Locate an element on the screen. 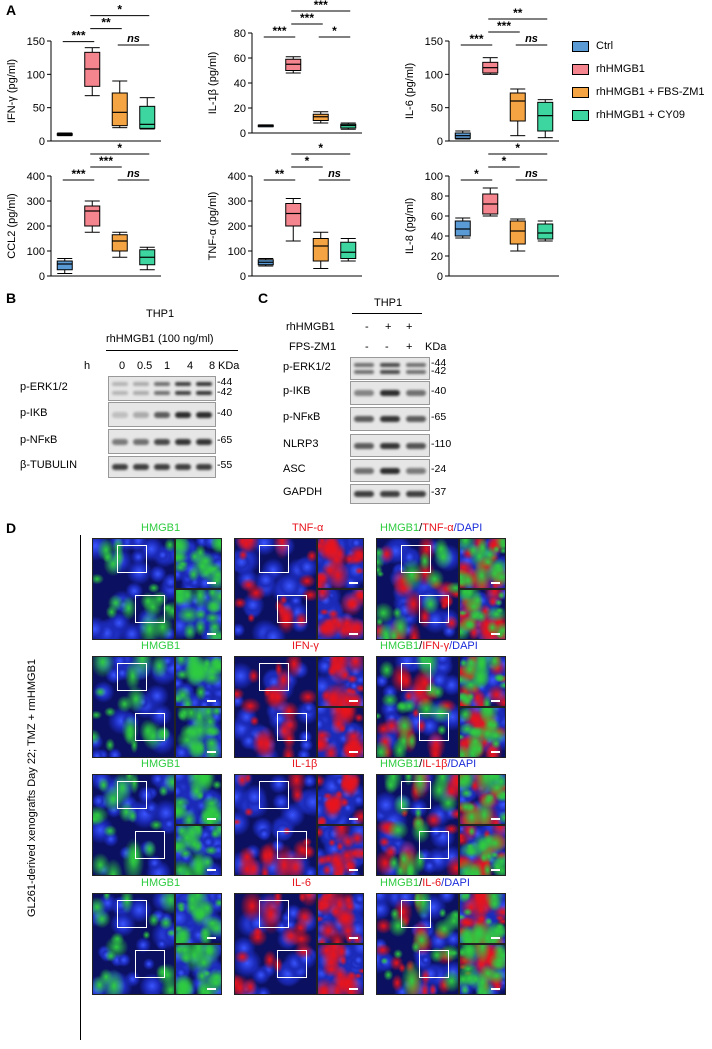 Image resolution: width=712 pixels, height=1049 pixels. time-1: 1 is located at coordinates (167, 366).